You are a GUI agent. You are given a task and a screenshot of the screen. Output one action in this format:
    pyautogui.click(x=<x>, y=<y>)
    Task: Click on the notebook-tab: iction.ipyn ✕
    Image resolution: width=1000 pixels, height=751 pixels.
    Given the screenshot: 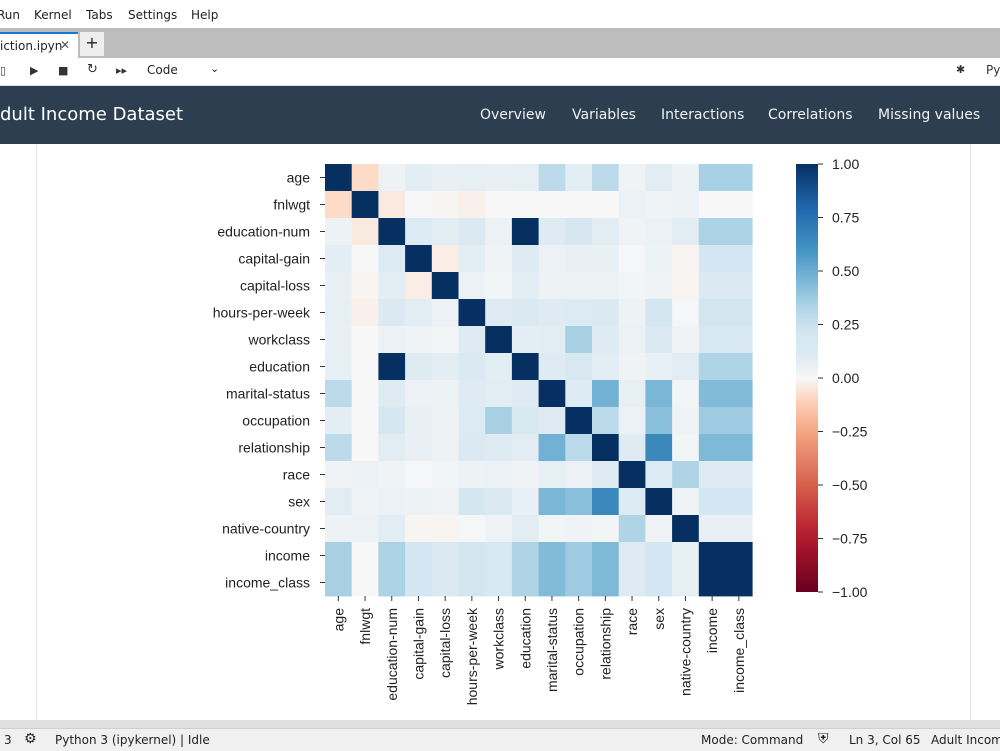 What is the action you would take?
    pyautogui.click(x=39, y=45)
    